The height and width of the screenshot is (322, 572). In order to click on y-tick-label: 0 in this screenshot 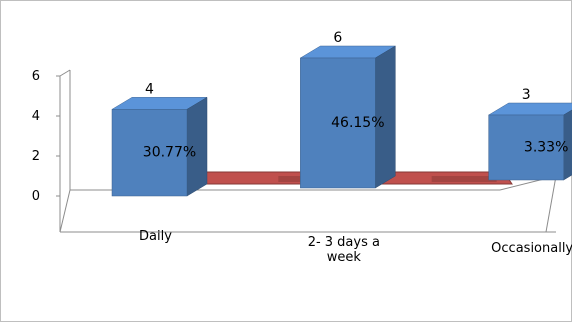, I will do `click(36, 196)`.